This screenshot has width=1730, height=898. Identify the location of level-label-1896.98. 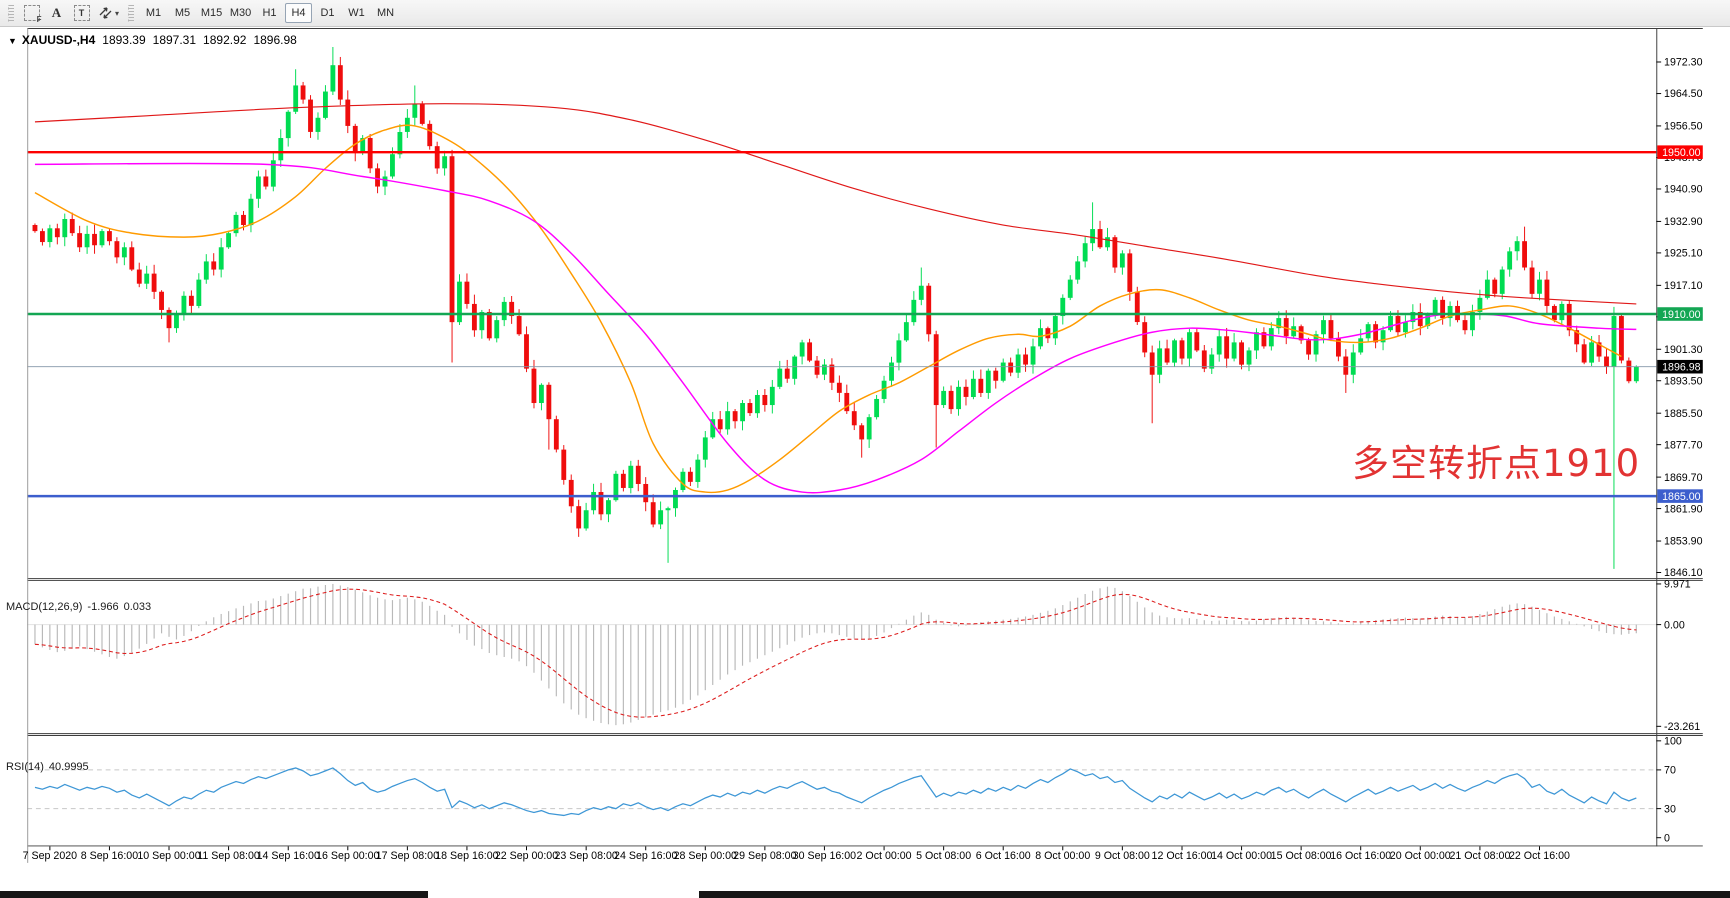
(1680, 366).